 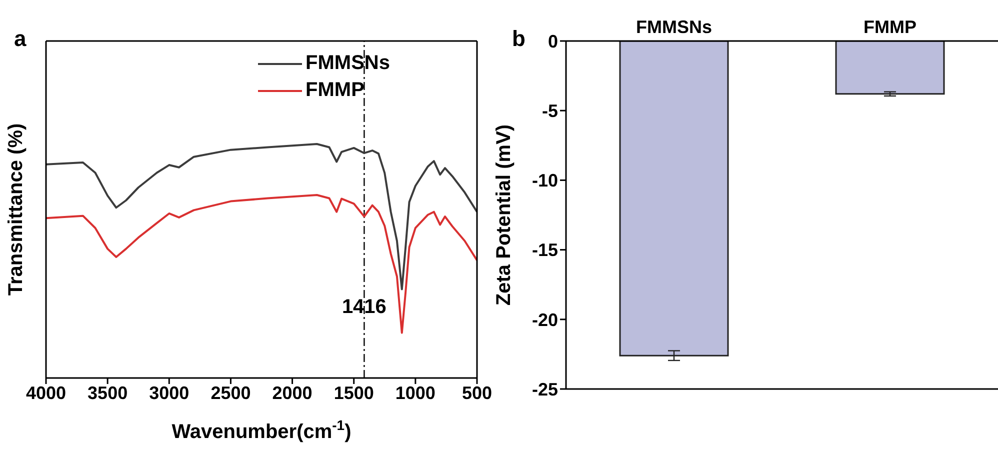 I want to click on x-tick-label: 3500, so click(x=108, y=392).